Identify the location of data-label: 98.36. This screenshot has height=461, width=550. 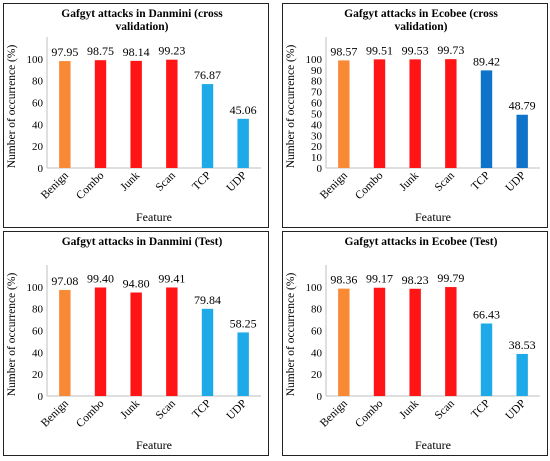
(343, 280).